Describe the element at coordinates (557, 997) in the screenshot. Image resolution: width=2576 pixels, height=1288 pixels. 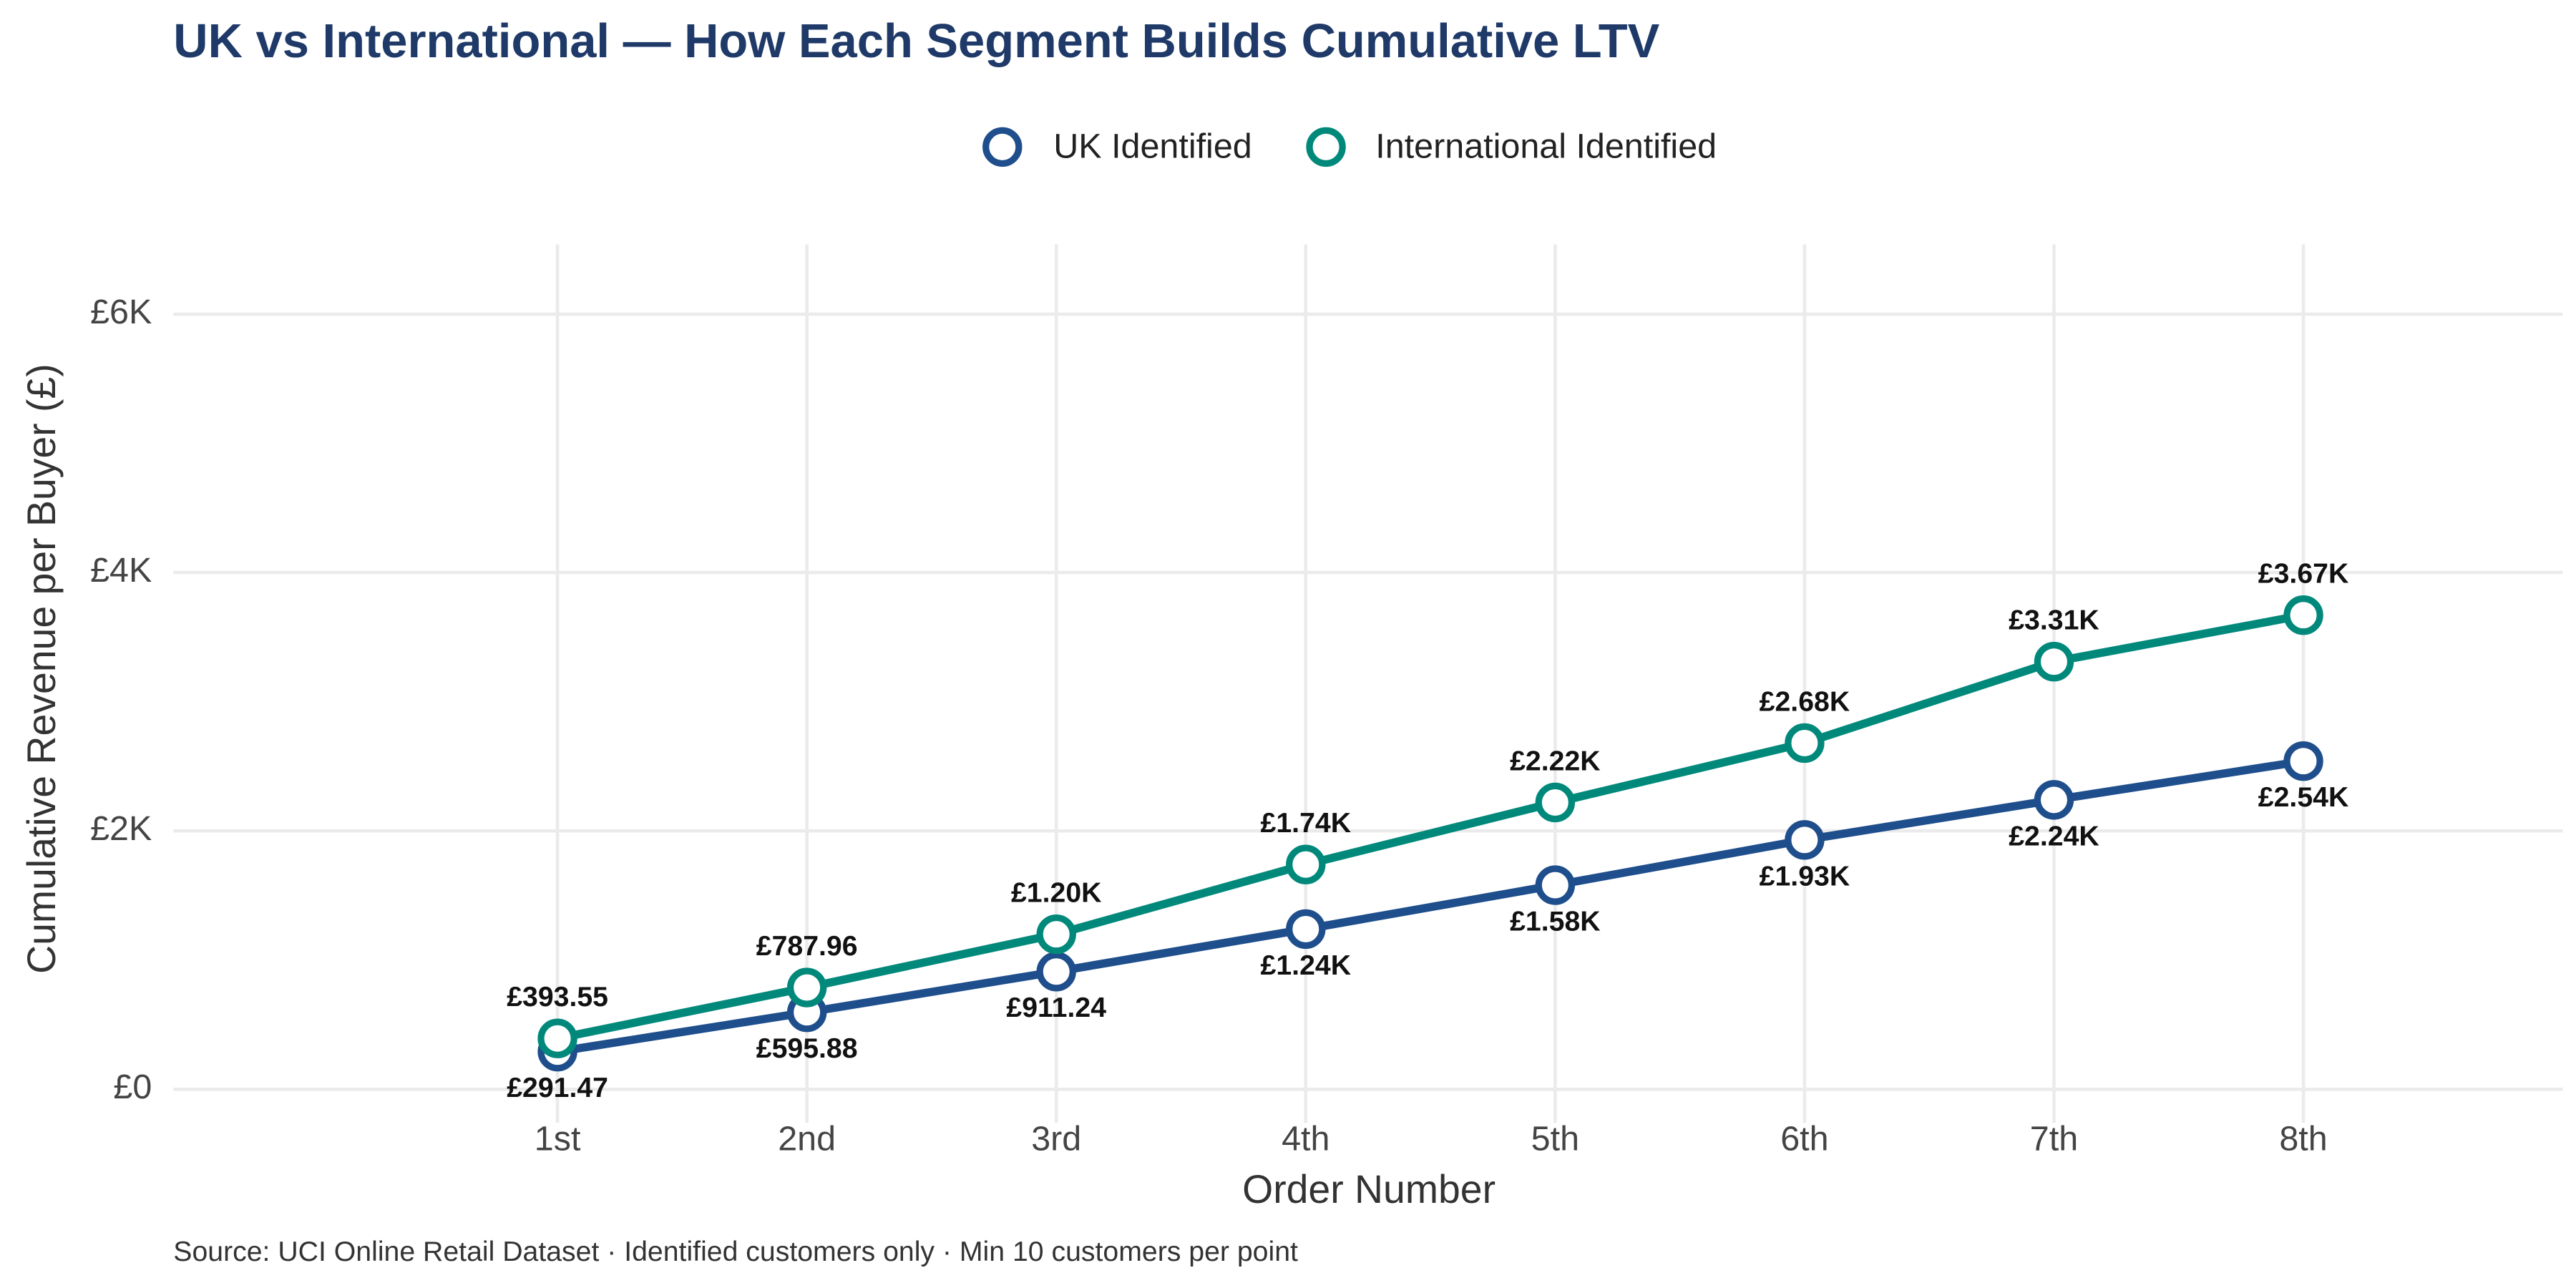
I see `data-label: £393.55` at that location.